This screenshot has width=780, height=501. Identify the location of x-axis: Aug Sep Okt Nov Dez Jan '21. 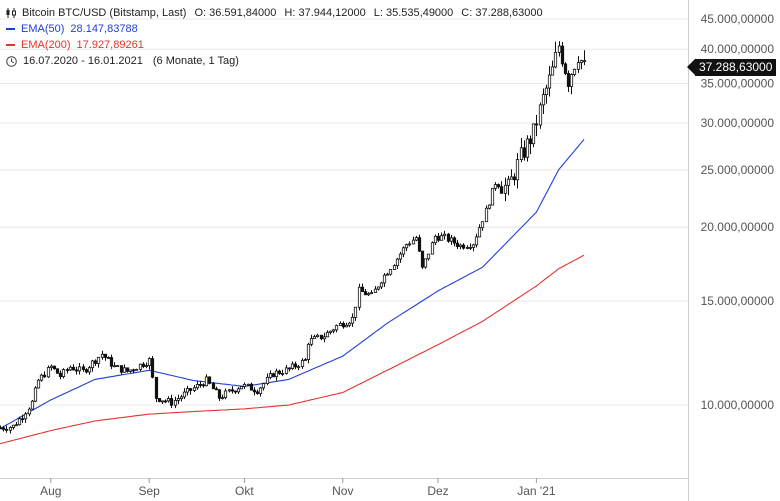
(298, 488).